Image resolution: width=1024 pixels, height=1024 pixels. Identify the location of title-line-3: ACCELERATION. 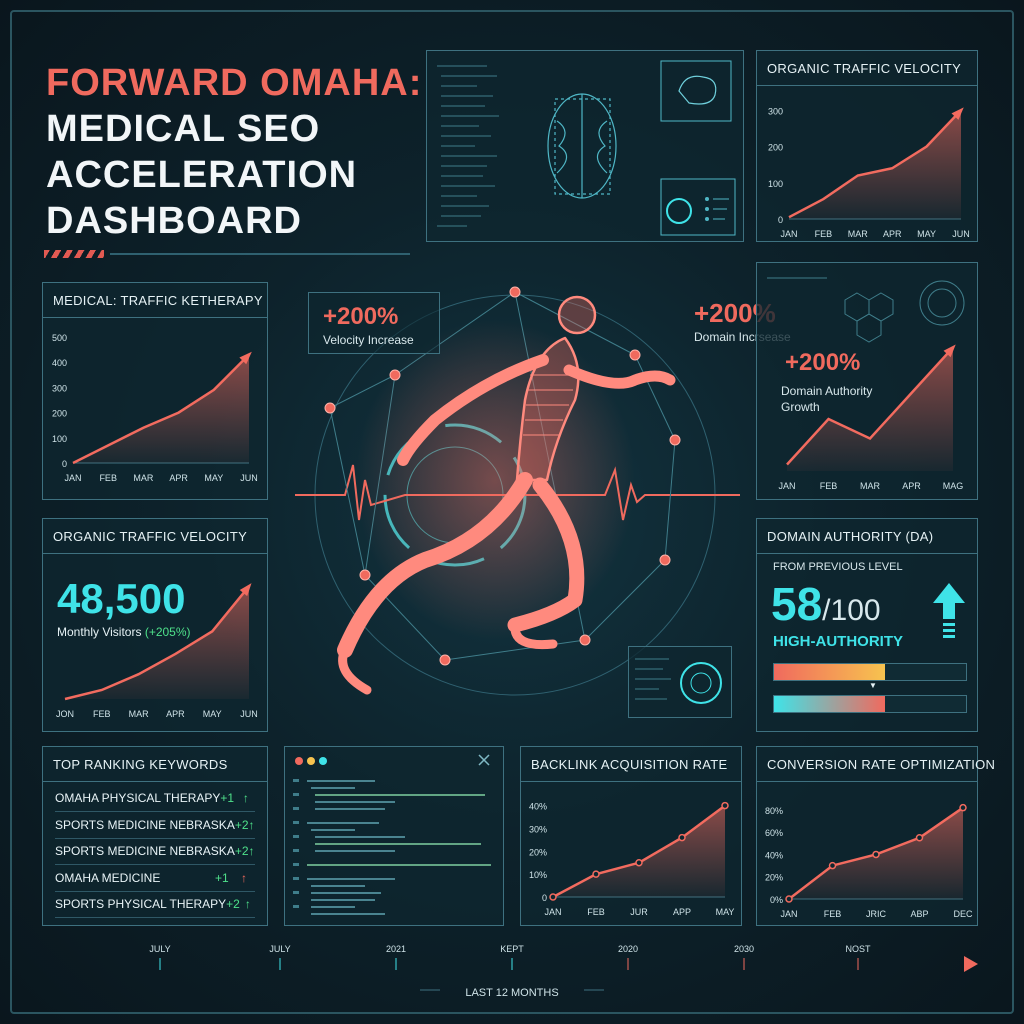
(202, 175).